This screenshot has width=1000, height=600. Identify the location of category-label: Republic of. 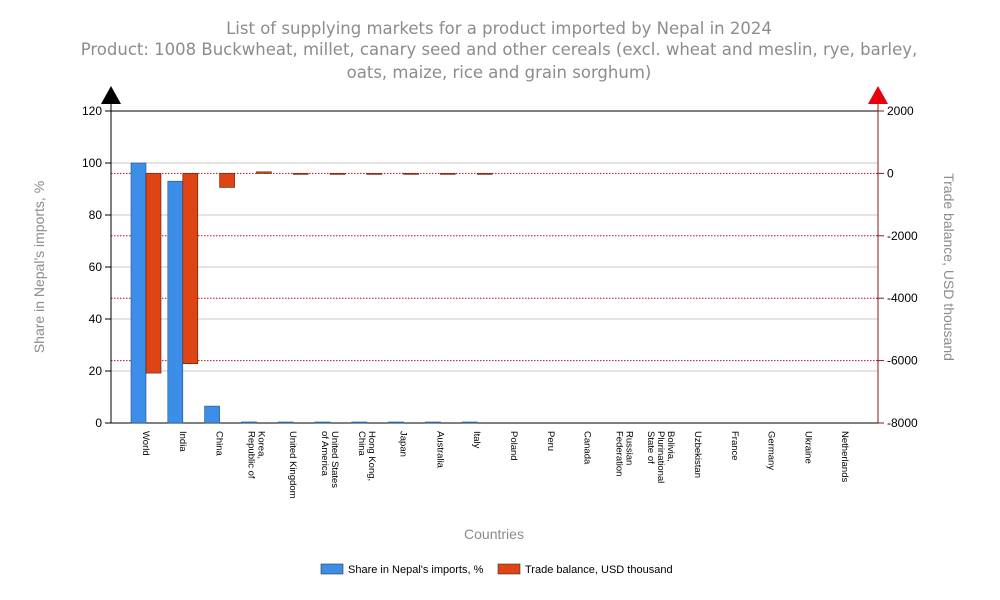
(250, 455).